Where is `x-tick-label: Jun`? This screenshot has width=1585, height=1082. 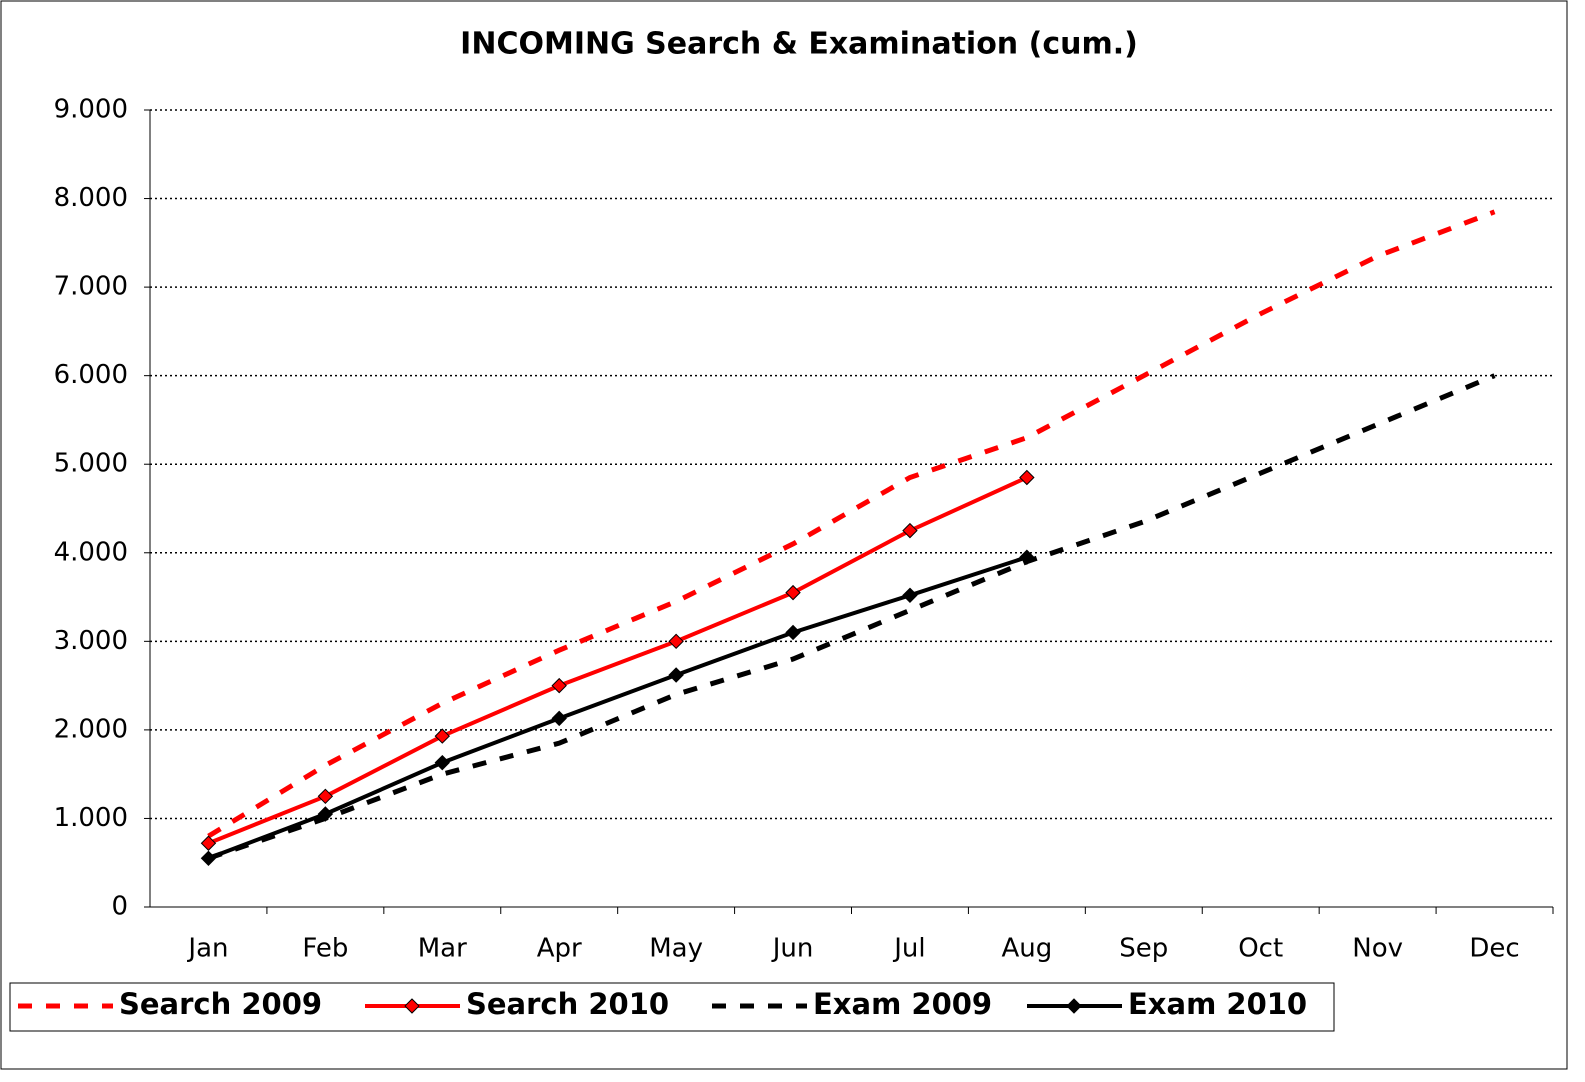
x-tick-label: Jun is located at coordinates (792, 949).